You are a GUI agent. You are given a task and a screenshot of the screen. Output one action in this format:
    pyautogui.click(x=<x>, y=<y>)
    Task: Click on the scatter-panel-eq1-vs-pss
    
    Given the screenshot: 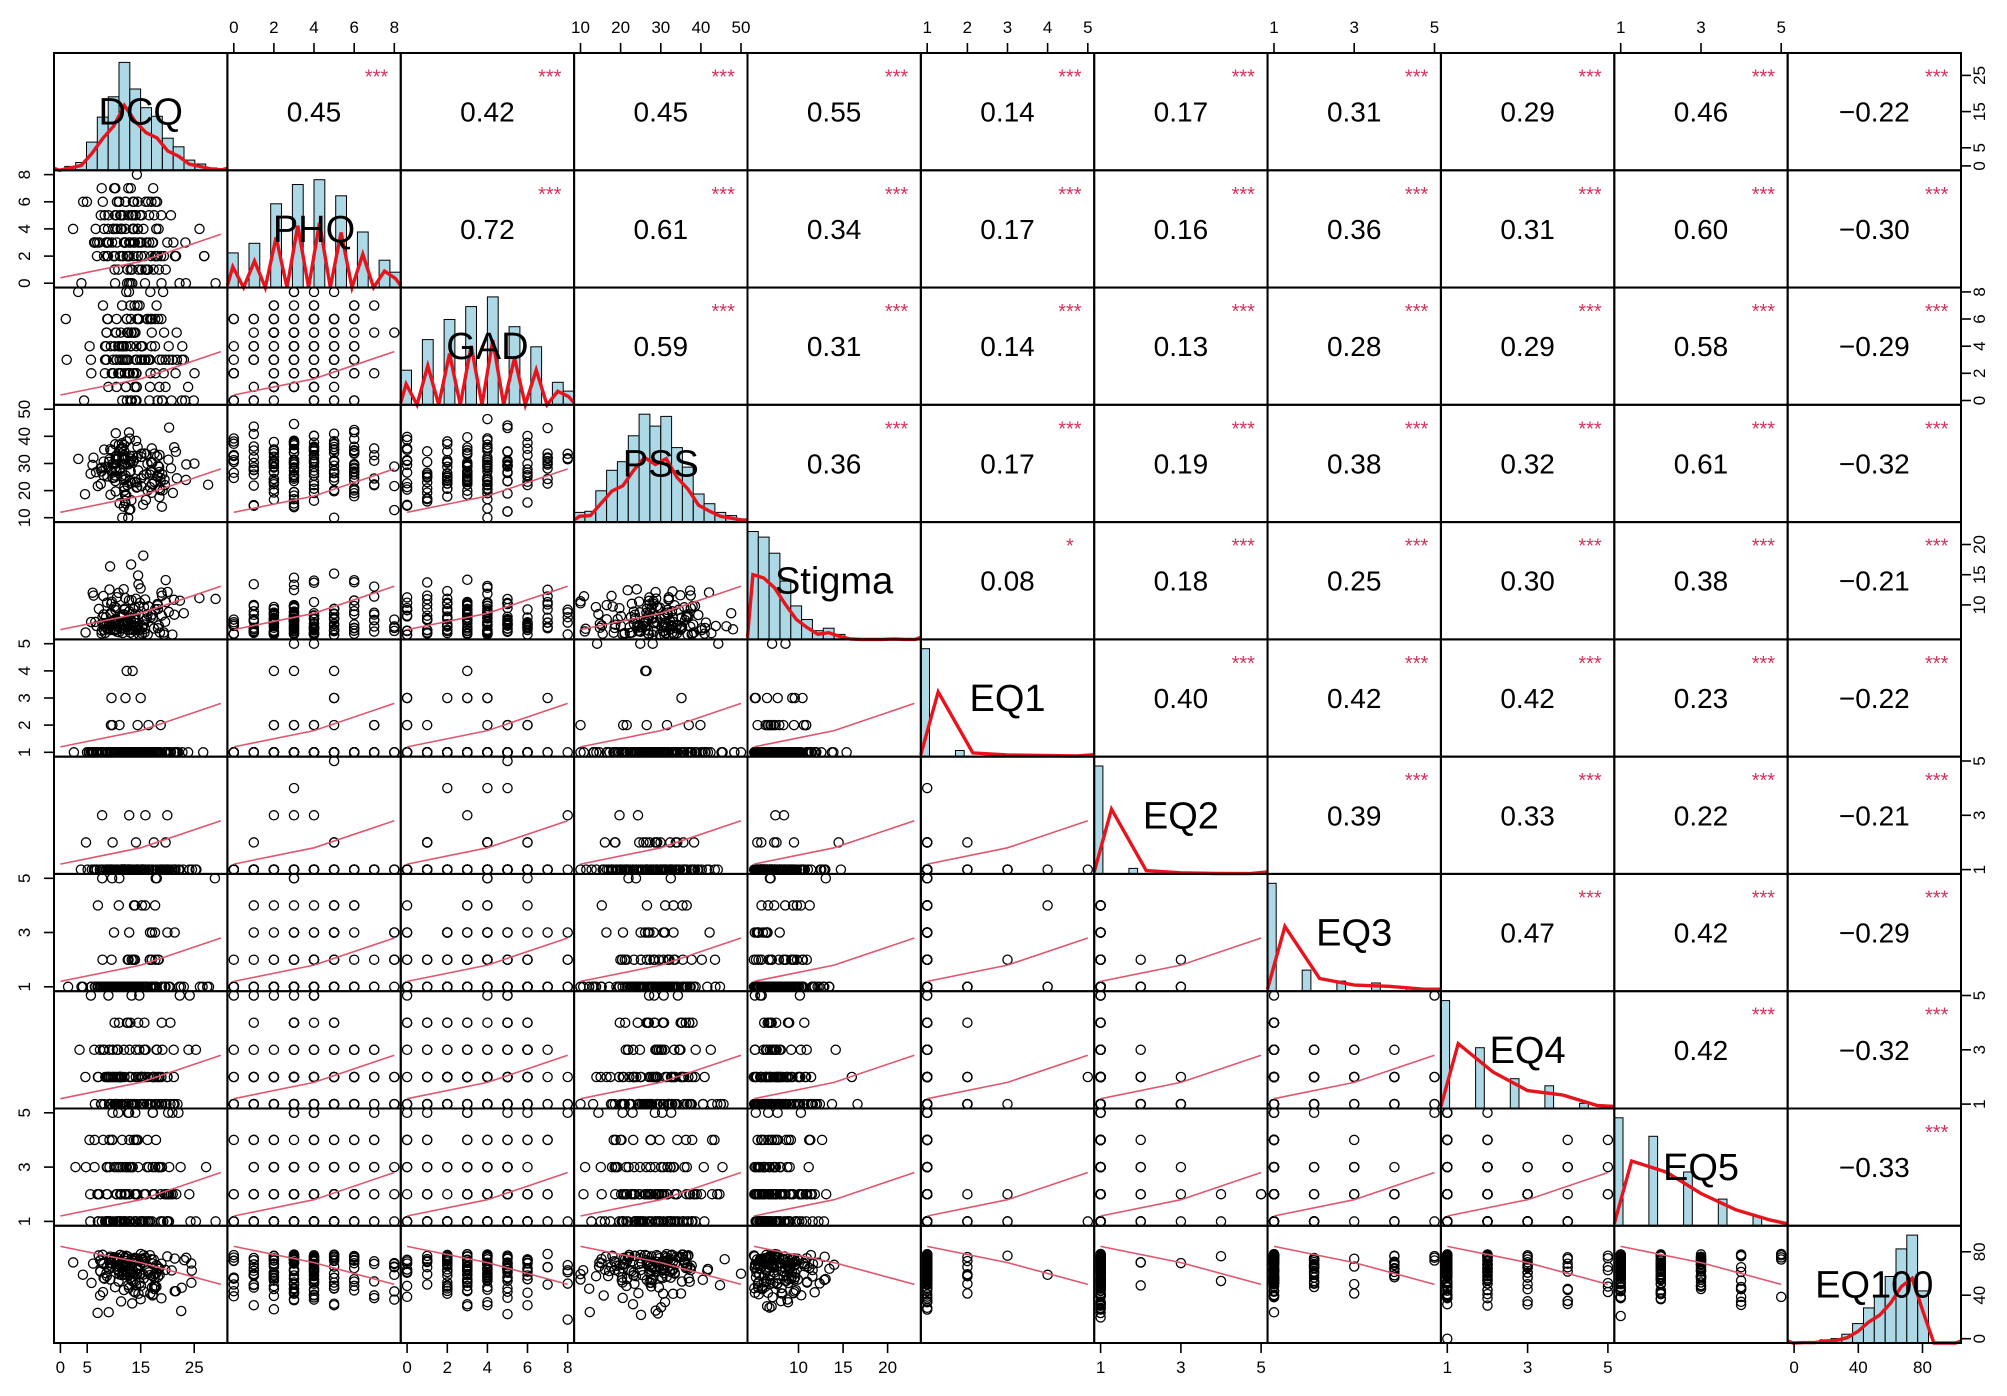 What is the action you would take?
    pyautogui.click(x=661, y=698)
    